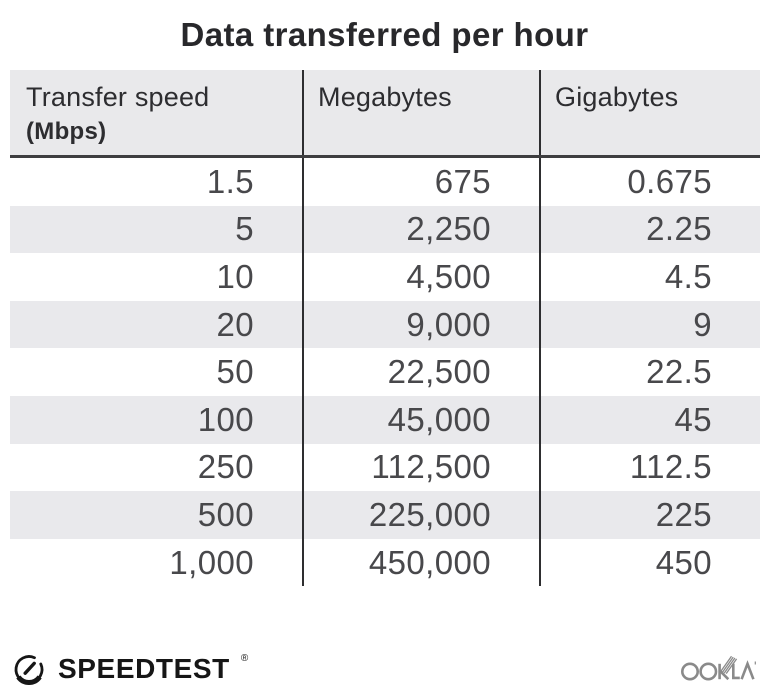 The image size is (769, 698). I want to click on cell-transfer-speed: 250, so click(225, 467).